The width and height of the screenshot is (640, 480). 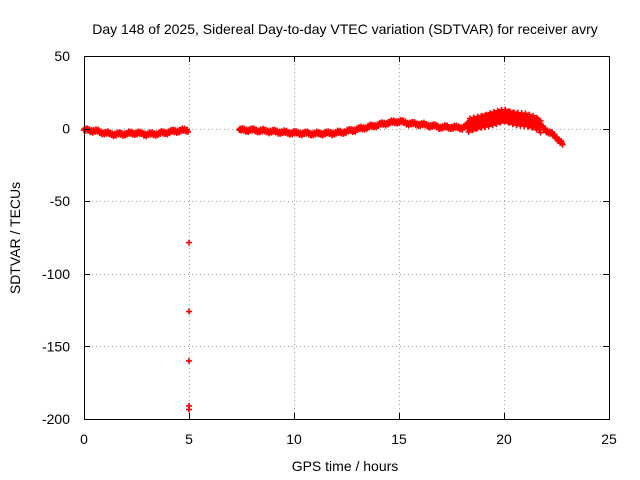 What do you see at coordinates (504, 439) in the screenshot?
I see `x-tick-label: 20` at bounding box center [504, 439].